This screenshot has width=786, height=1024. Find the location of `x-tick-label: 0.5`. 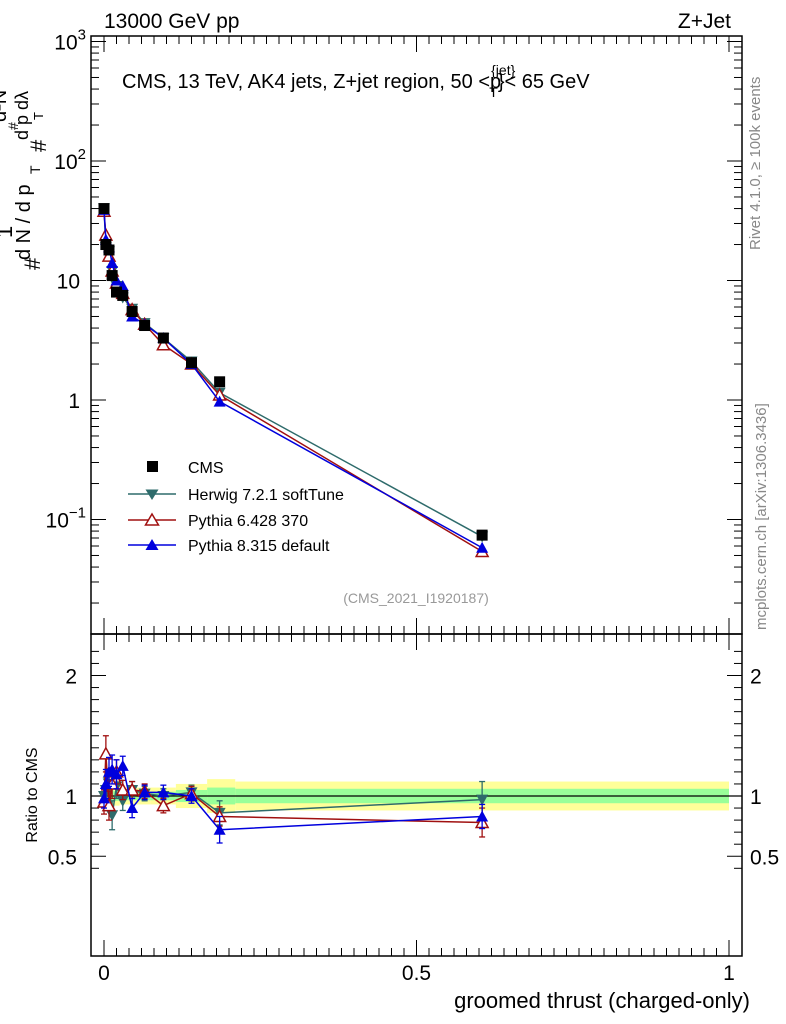

x-tick-label: 0.5 is located at coordinates (416, 973).